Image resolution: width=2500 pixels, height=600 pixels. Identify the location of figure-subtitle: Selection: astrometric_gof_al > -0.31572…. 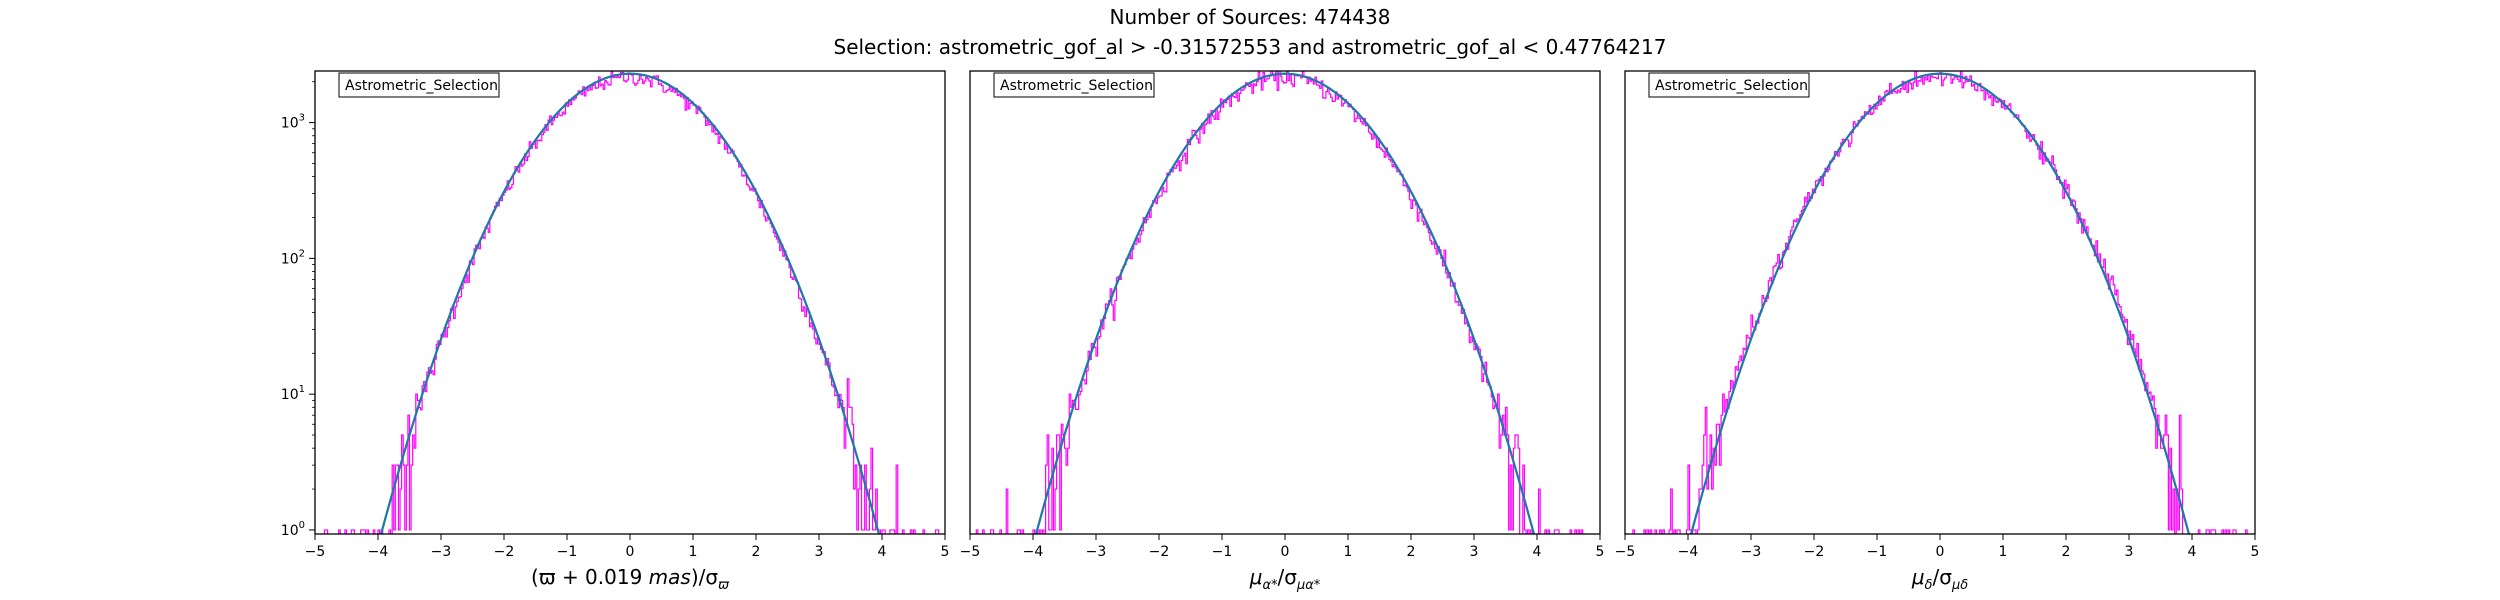
(1250, 47).